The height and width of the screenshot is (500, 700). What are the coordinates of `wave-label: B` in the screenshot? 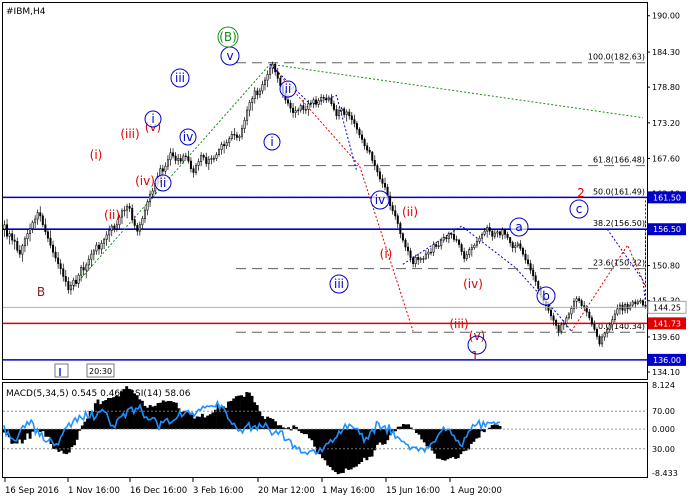 It's located at (41, 292).